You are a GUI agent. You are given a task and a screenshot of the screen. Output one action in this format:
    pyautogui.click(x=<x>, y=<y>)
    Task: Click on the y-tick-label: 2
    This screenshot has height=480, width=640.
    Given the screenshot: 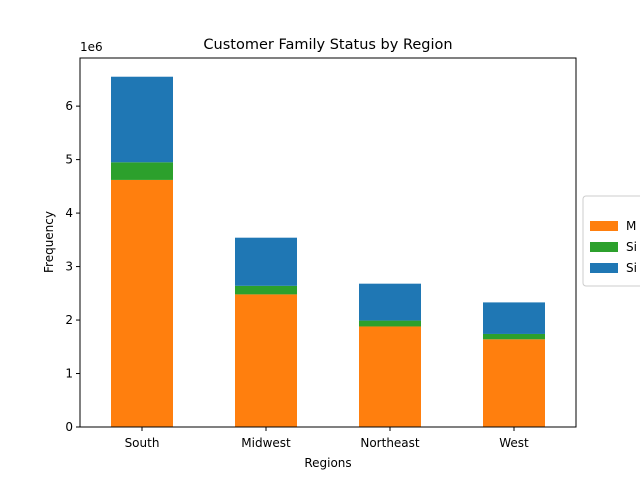 What is the action you would take?
    pyautogui.click(x=69, y=320)
    